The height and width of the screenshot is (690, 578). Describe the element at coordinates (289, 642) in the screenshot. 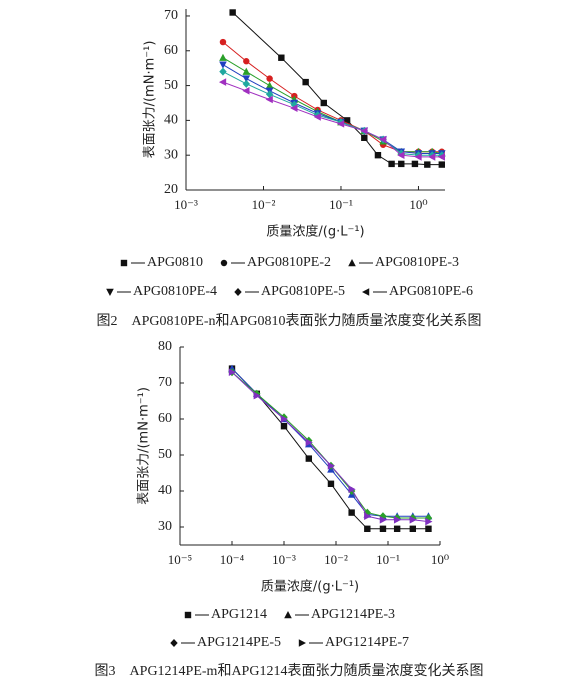

I see `legend-row: APG1214PE-5 APG1214PE-7` at that location.